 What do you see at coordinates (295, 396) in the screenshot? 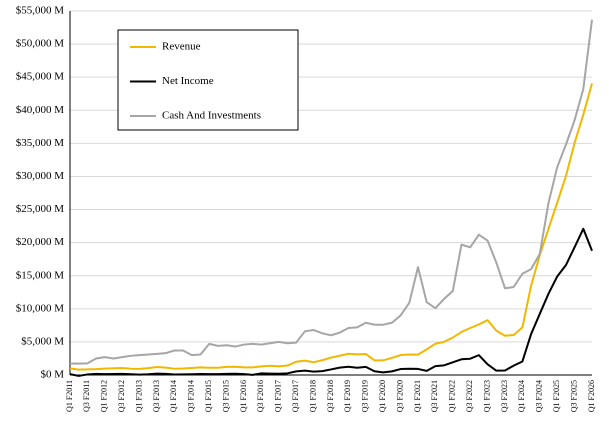
I see `x-tick-label: Q3 F2017` at bounding box center [295, 396].